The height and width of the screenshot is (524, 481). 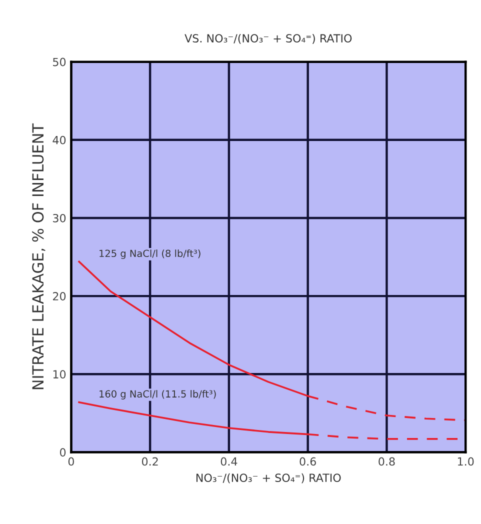 I want to click on x-tick-label: 0.8, so click(x=386, y=461).